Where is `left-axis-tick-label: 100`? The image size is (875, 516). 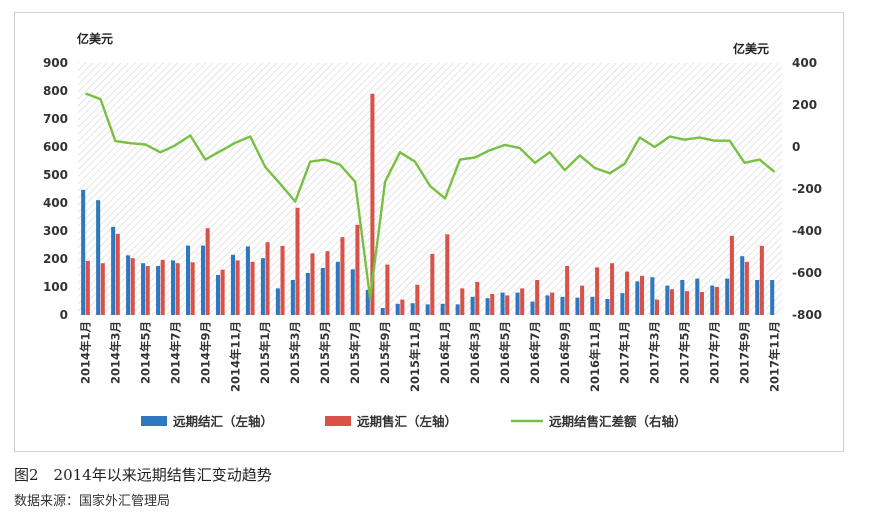
left-axis-tick-label: 100 is located at coordinates (55, 287).